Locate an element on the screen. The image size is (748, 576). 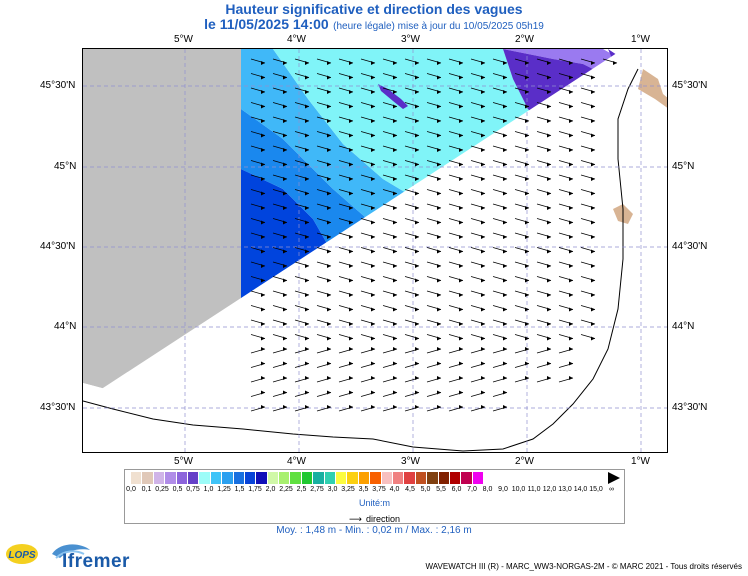
legend-label: 8,0 is located at coordinates (487, 489).